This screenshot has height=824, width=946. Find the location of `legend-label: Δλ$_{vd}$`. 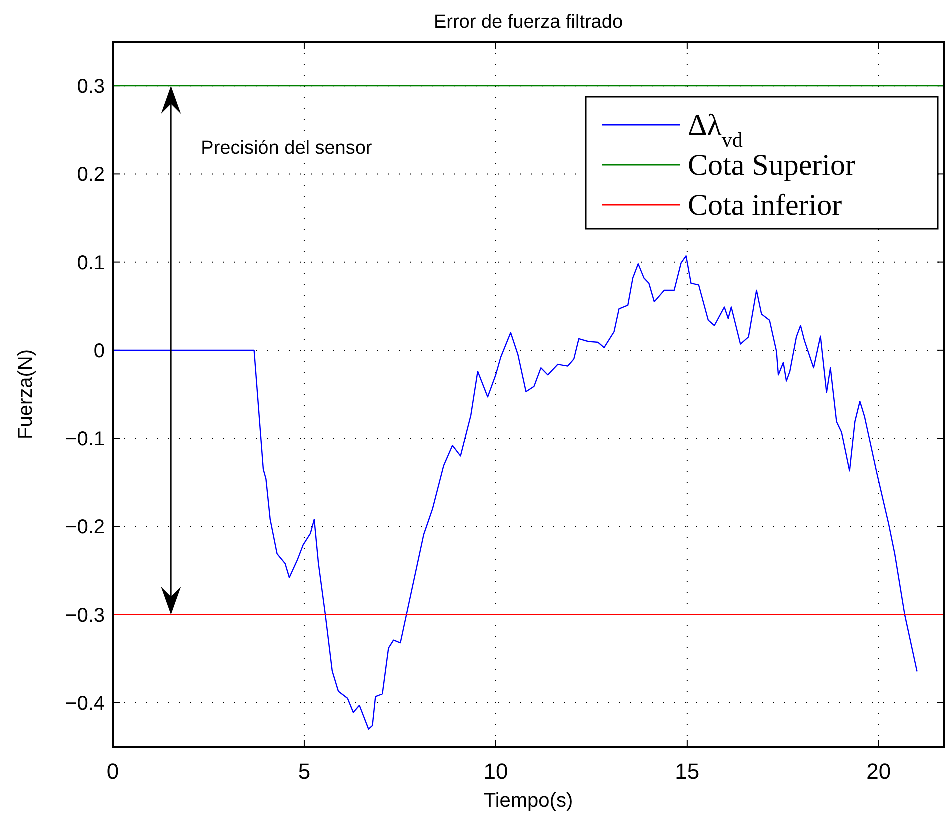

legend-label: Δλ$_{vd}$ is located at coordinates (716, 130).